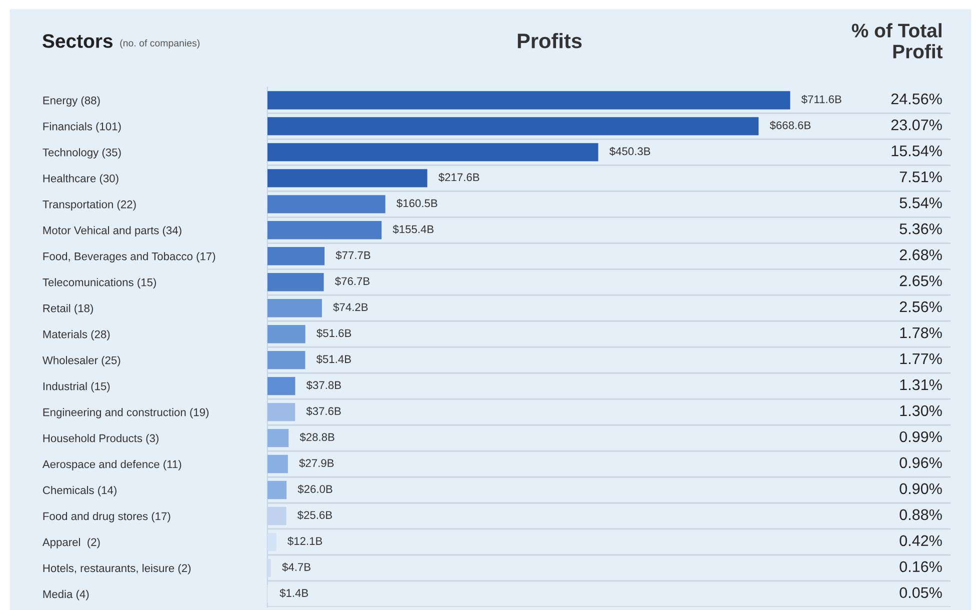 Image resolution: width=976 pixels, height=610 pixels. I want to click on y-tick-label: Hotels, restaurants, leisure (2), so click(117, 569).